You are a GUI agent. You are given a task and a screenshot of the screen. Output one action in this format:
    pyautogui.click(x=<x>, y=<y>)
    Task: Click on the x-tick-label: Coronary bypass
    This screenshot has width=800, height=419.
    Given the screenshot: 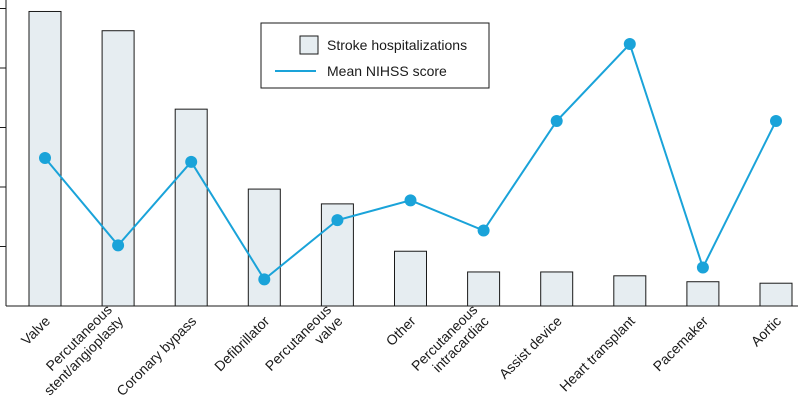 What is the action you would take?
    pyautogui.click(x=156, y=356)
    